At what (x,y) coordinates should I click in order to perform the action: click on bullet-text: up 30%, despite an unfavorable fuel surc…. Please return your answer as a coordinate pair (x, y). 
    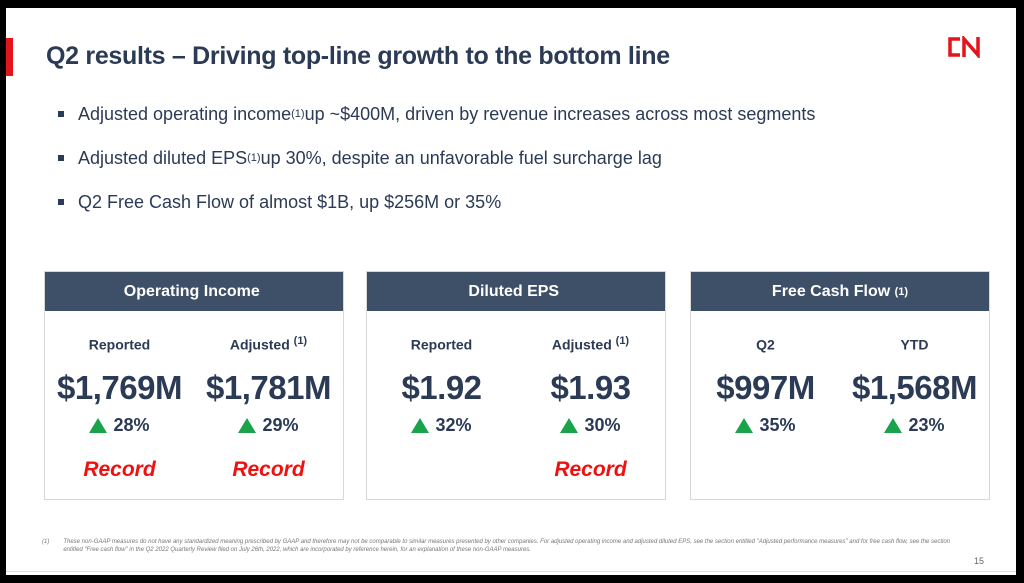
    Looking at the image, I should click on (461, 157).